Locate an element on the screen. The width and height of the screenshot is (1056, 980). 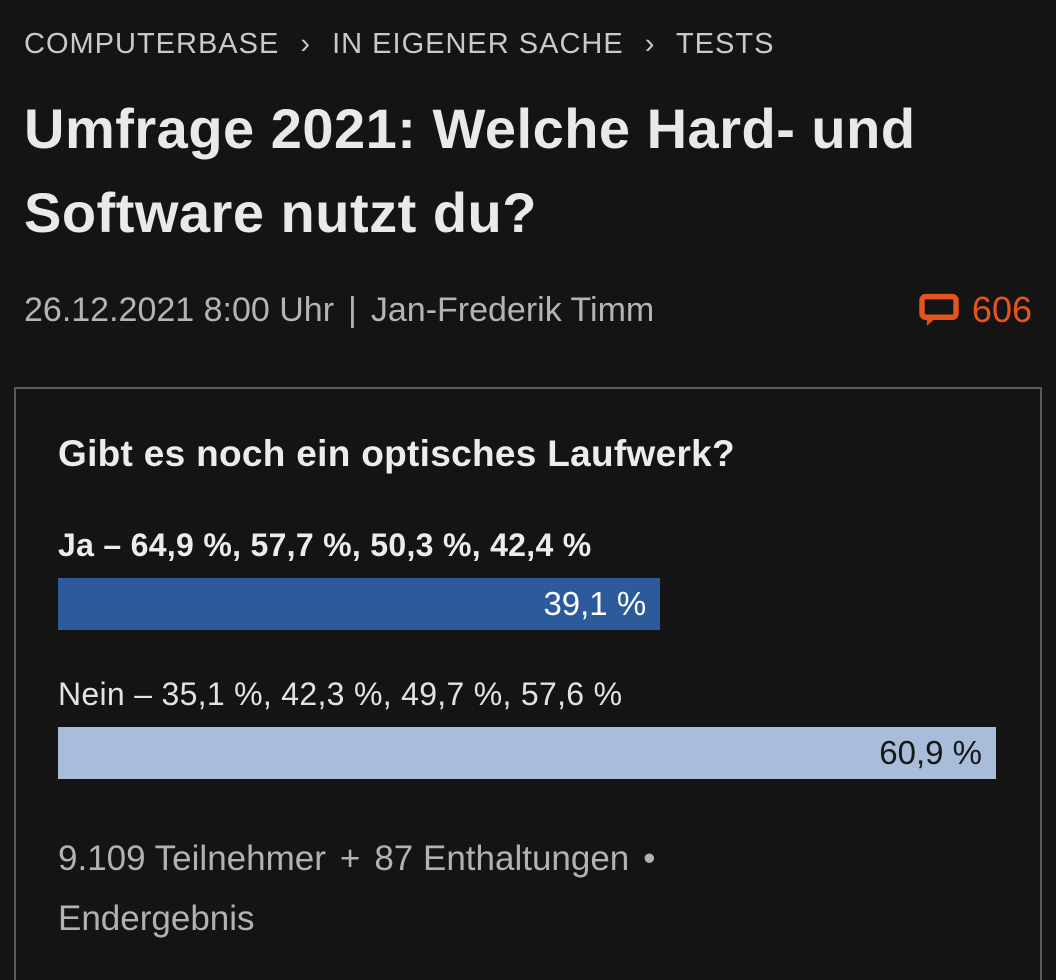
poll-final-result-label: Endergebnis is located at coordinates (156, 918).